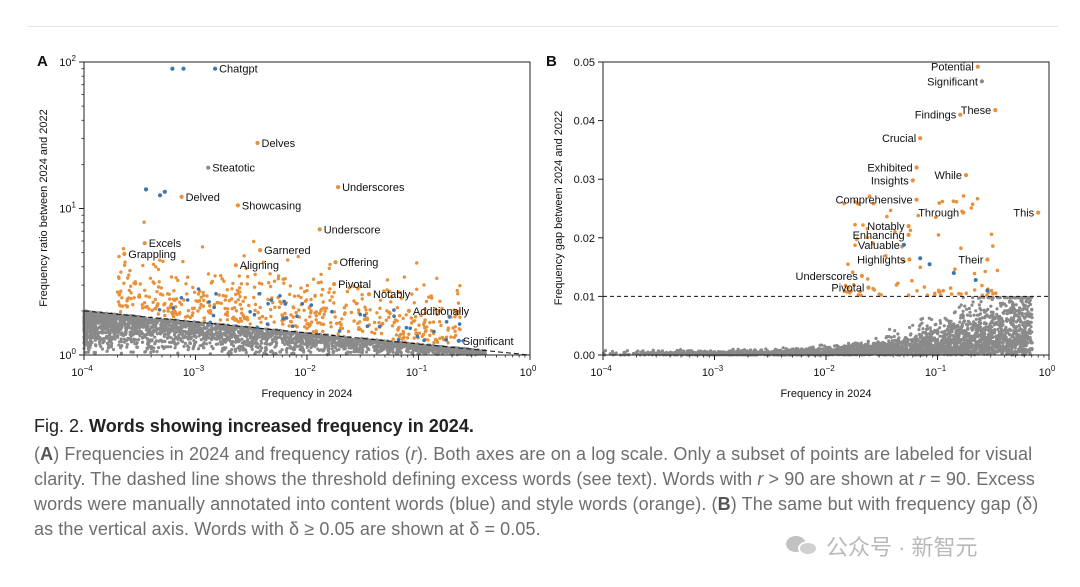  What do you see at coordinates (44, 208) in the screenshot?
I see `panel-a-y-label: Frequency ratio between 2024 and 2022` at bounding box center [44, 208].